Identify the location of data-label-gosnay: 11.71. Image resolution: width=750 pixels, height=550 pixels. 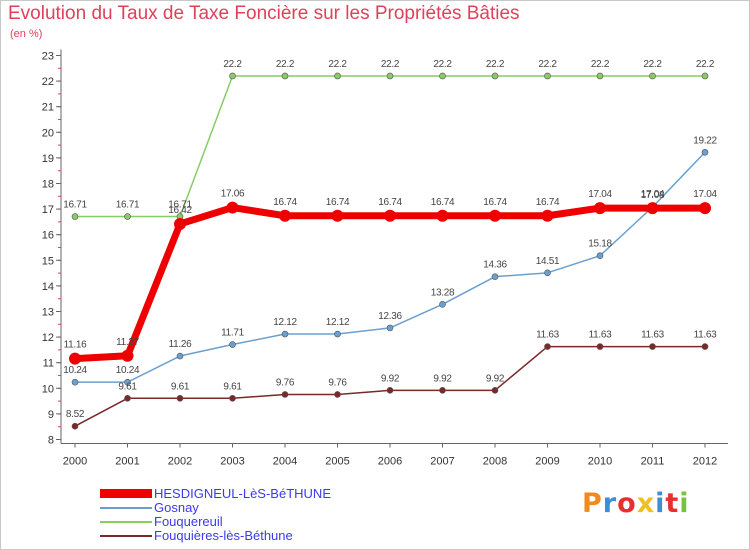
(233, 333).